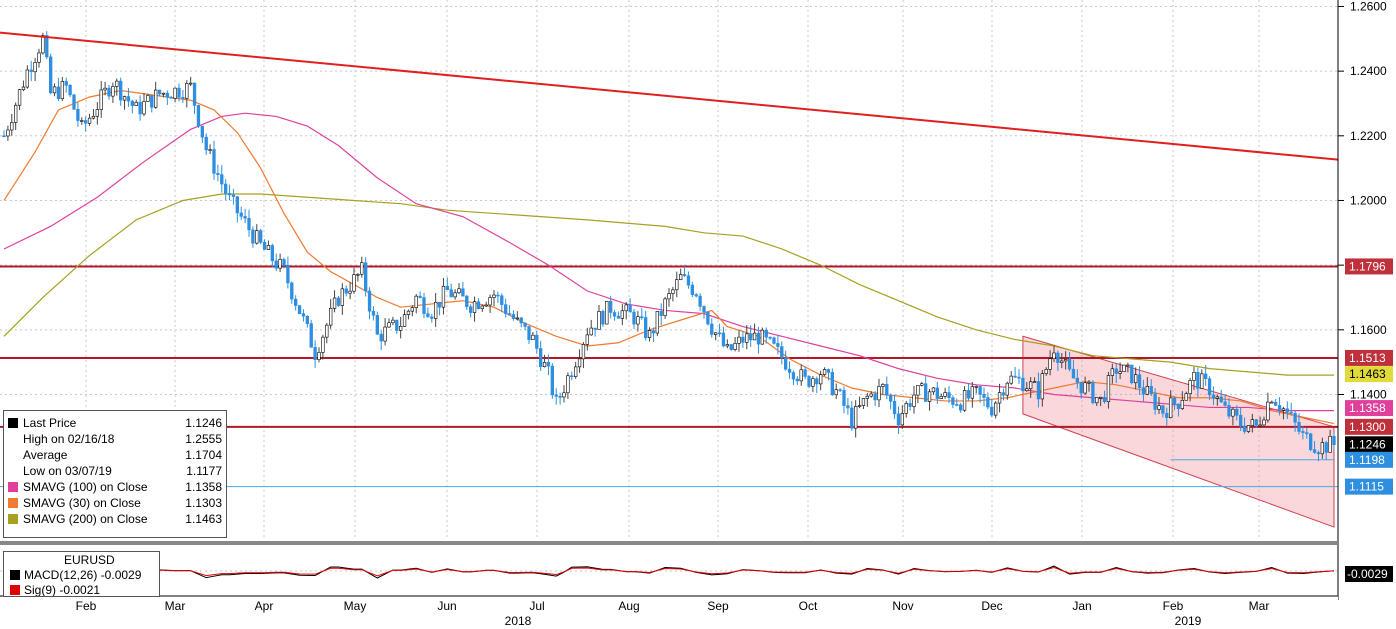 Image resolution: width=1396 pixels, height=629 pixels. What do you see at coordinates (175, 606) in the screenshot?
I see `x-tick-label: Mar` at bounding box center [175, 606].